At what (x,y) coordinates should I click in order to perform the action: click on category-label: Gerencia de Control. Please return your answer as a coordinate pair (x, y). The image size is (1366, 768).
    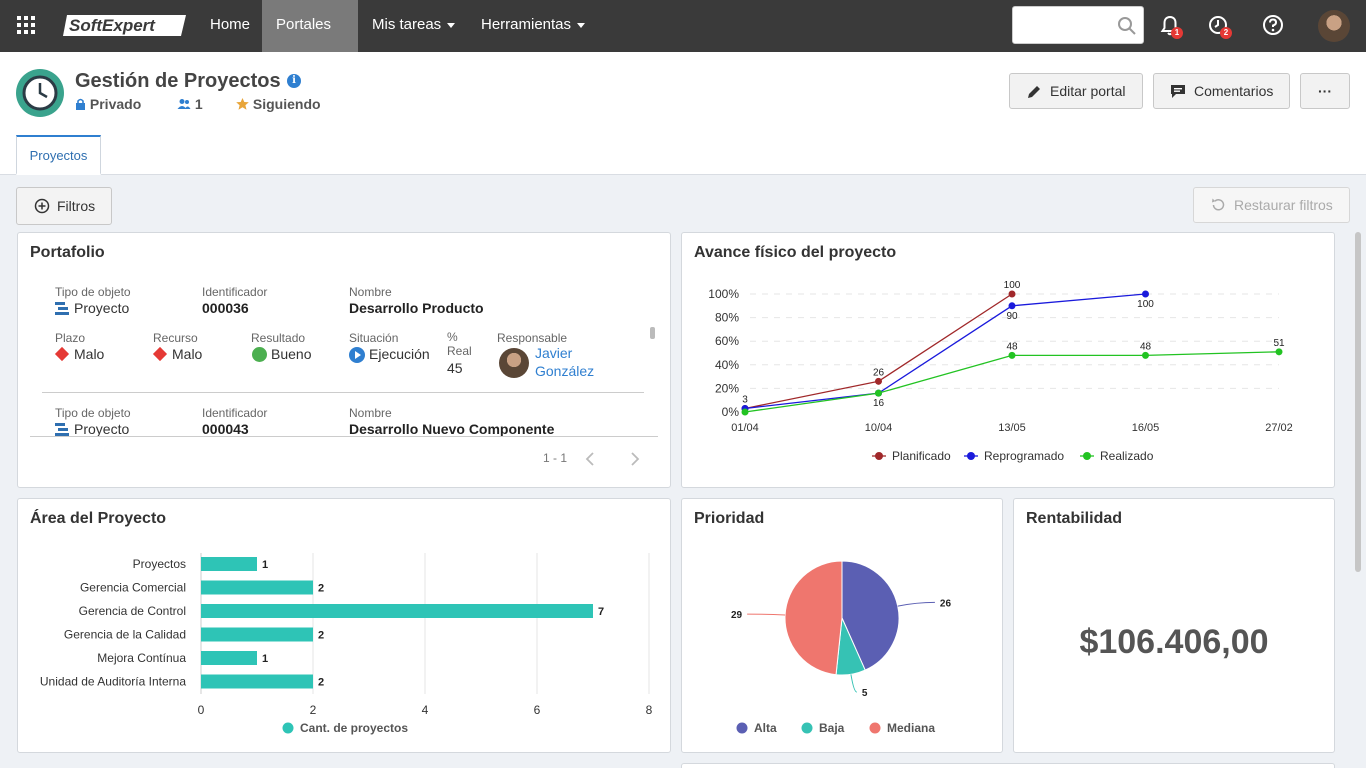
    Looking at the image, I should click on (132, 611).